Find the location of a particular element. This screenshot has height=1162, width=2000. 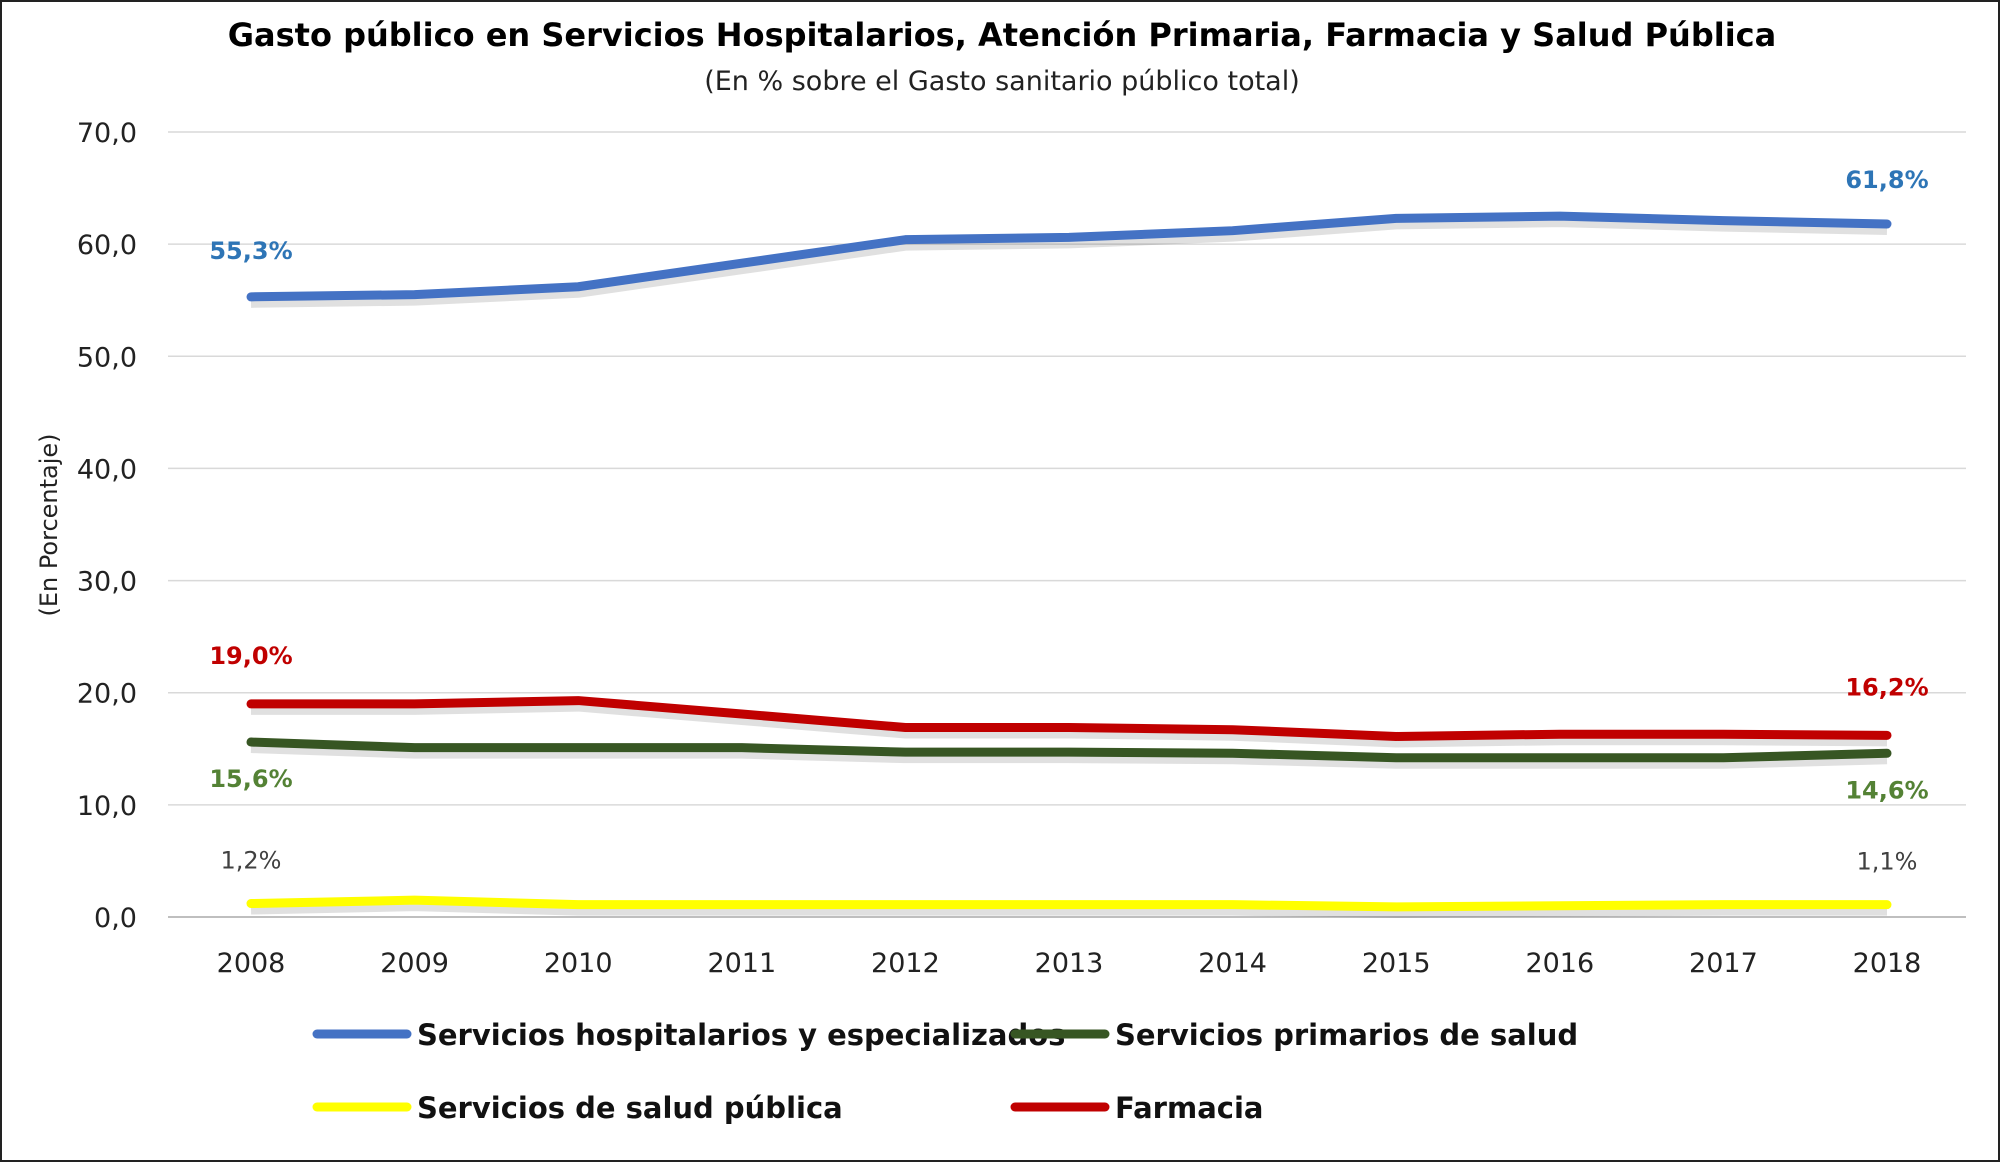

legend-label: Servicios primarios de salud is located at coordinates (1346, 1035).